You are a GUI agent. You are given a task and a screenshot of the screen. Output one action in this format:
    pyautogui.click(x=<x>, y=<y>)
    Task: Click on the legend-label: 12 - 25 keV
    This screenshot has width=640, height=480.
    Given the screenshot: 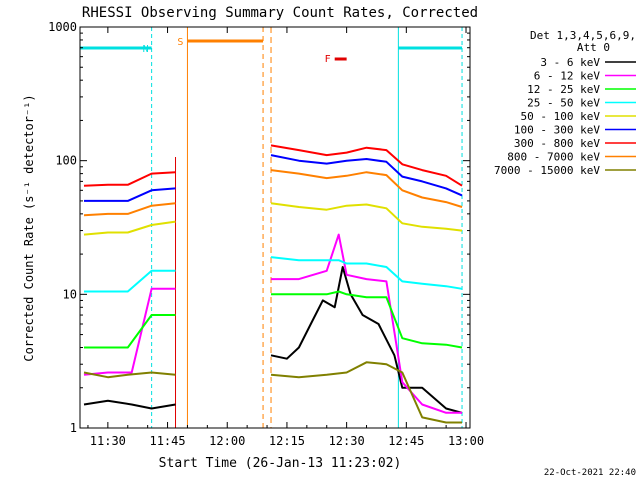 What is the action you would take?
    pyautogui.click(x=563, y=89)
    